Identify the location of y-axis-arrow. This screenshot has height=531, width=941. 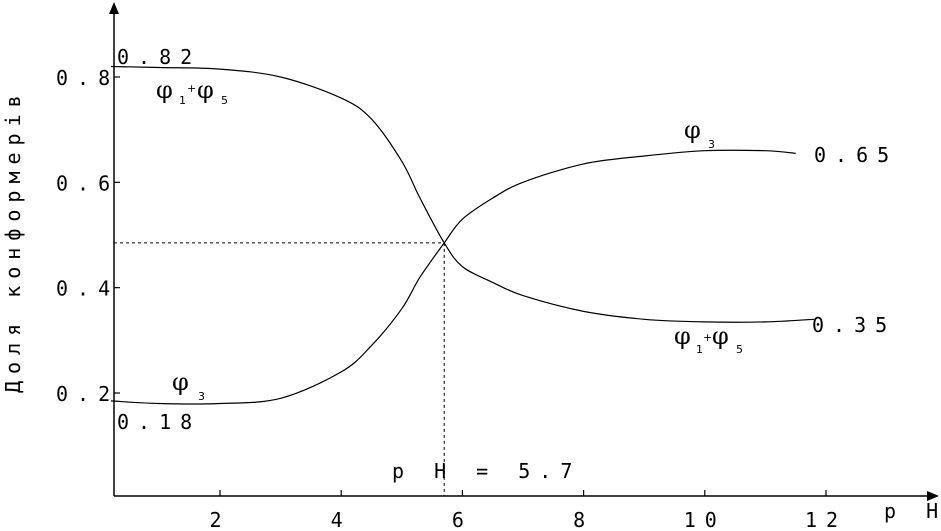
(114, 8).